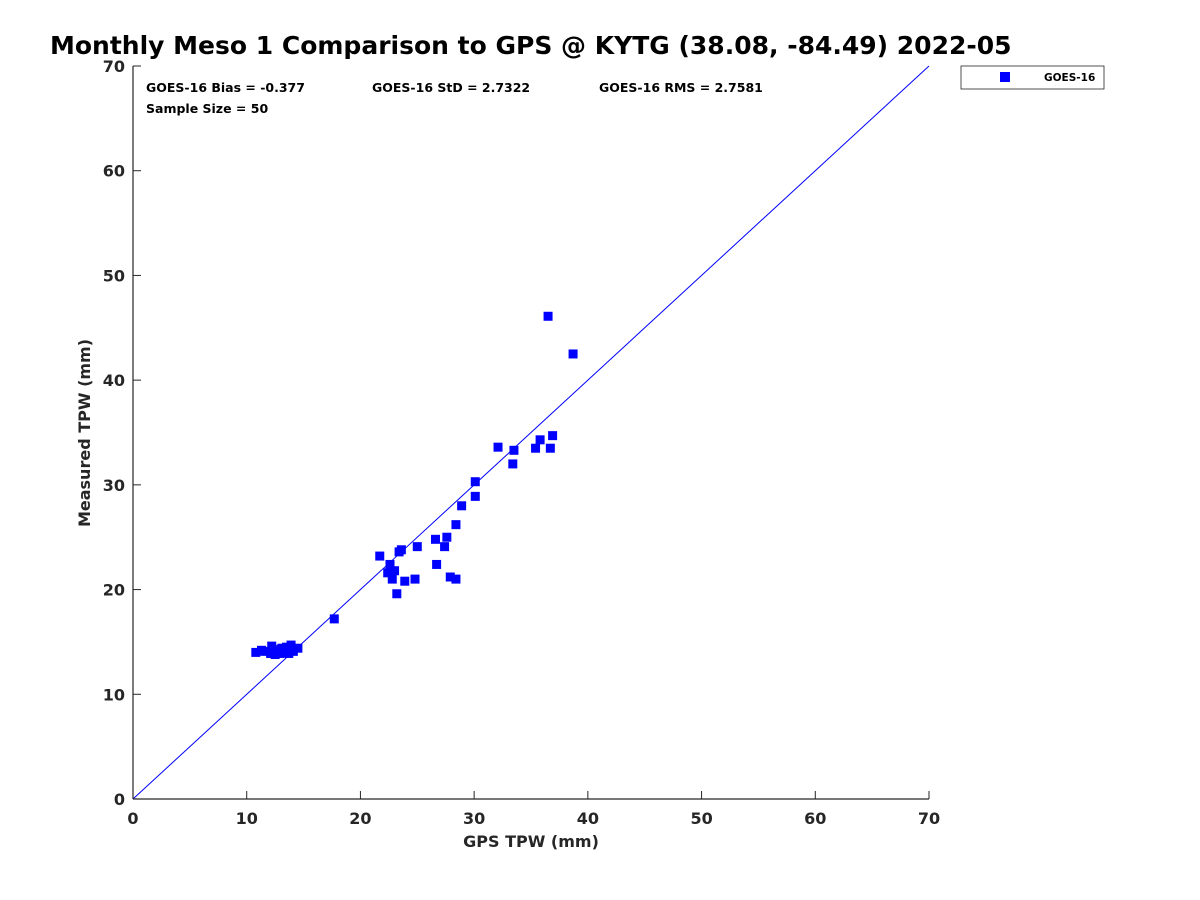 The height and width of the screenshot is (900, 1200). I want to click on legend-box, so click(1032, 77).